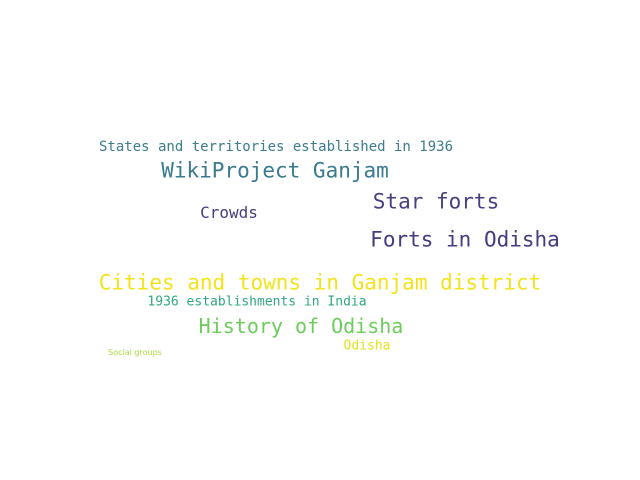 Image resolution: width=640 pixels, height=480 pixels. Describe the element at coordinates (229, 212) in the screenshot. I see `word-crowds: Crowds` at that location.